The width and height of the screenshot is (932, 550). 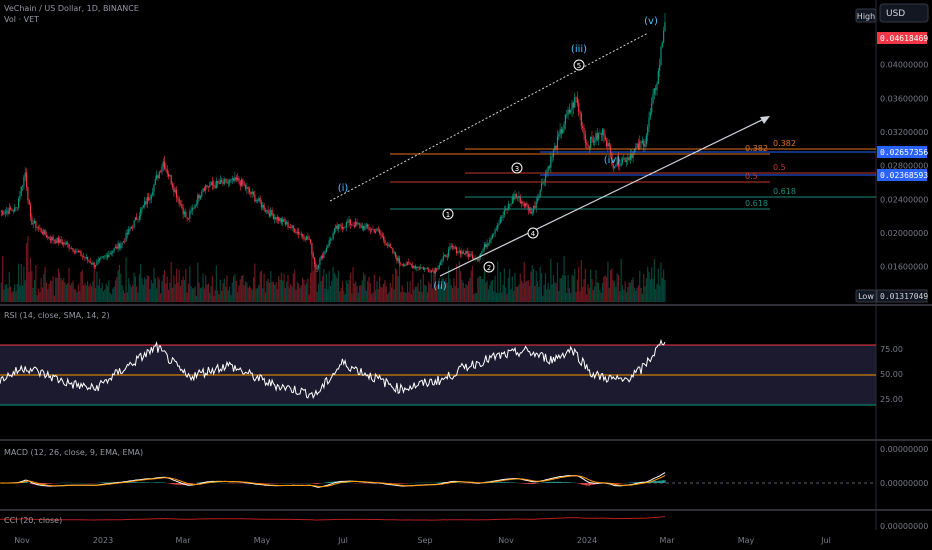 I want to click on fib-label-0618: 0.618, so click(x=756, y=203).